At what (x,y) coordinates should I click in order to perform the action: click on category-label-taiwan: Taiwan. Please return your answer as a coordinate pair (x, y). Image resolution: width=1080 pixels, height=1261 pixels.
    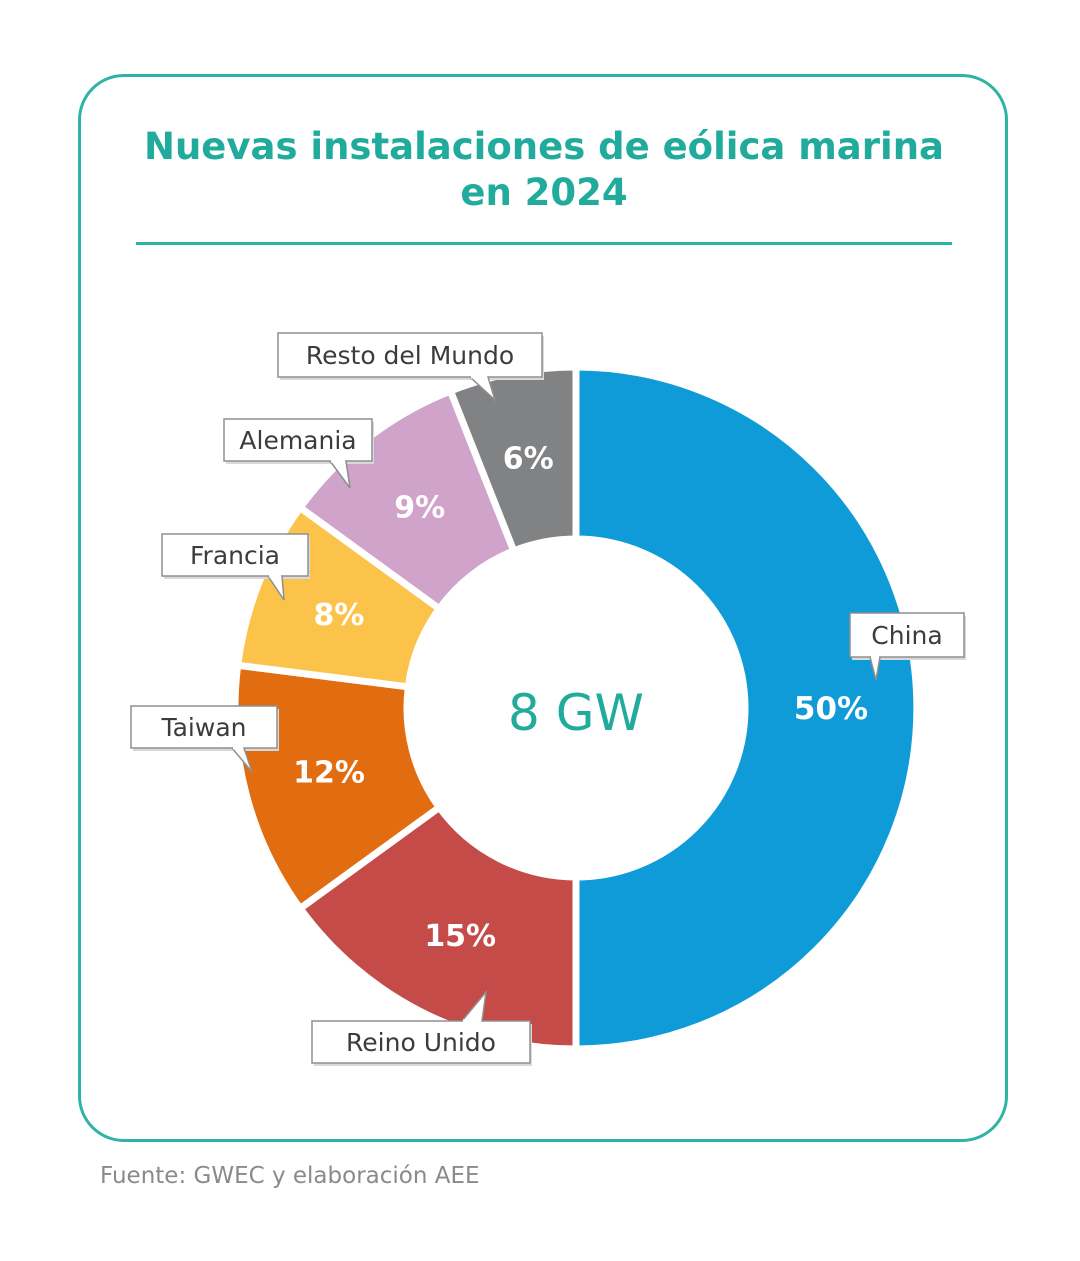
    Looking at the image, I should click on (203, 727).